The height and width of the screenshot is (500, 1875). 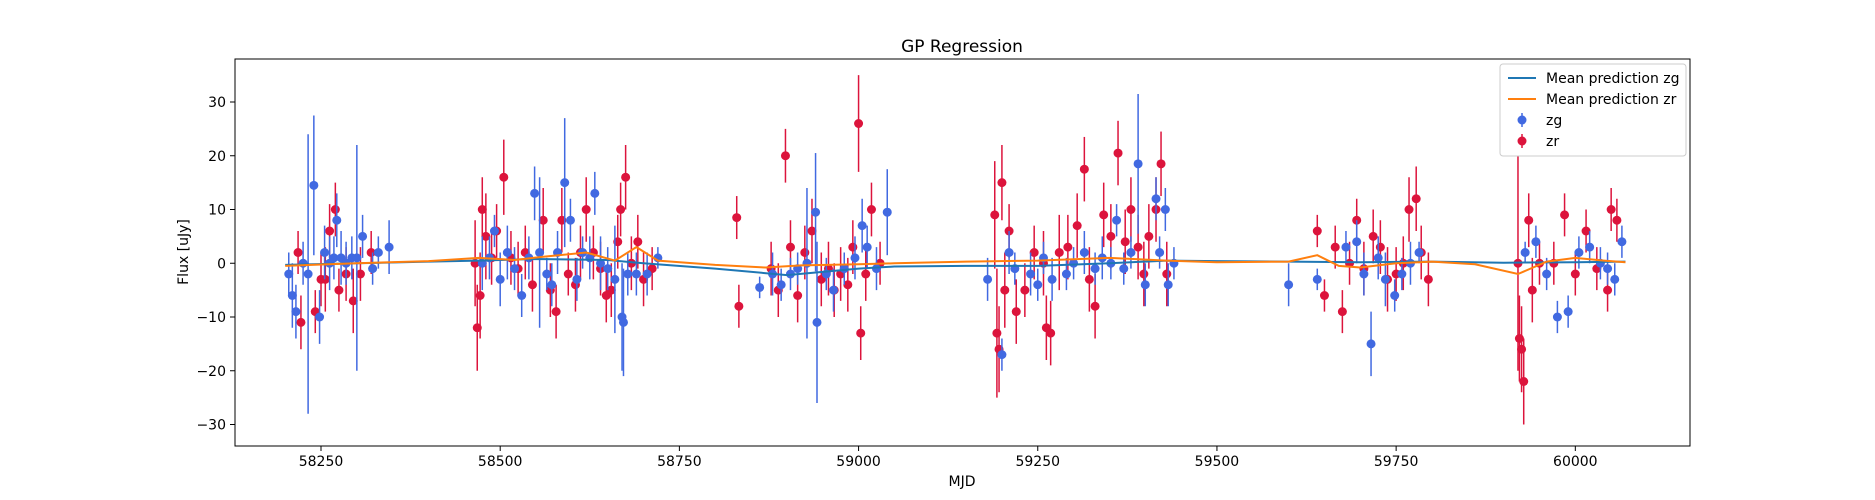 I want to click on x-tick-label: 58500, so click(x=500, y=462).